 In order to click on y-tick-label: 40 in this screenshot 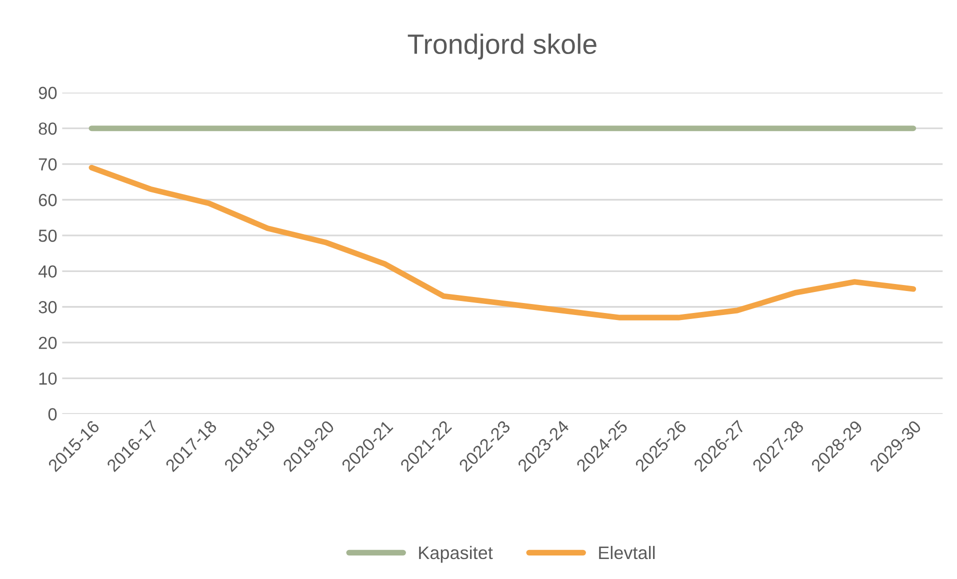, I will do `click(47, 271)`.